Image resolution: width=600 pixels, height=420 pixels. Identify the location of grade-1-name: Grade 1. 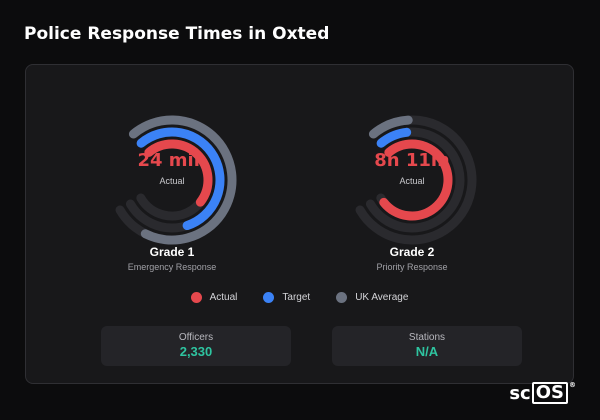
(172, 252).